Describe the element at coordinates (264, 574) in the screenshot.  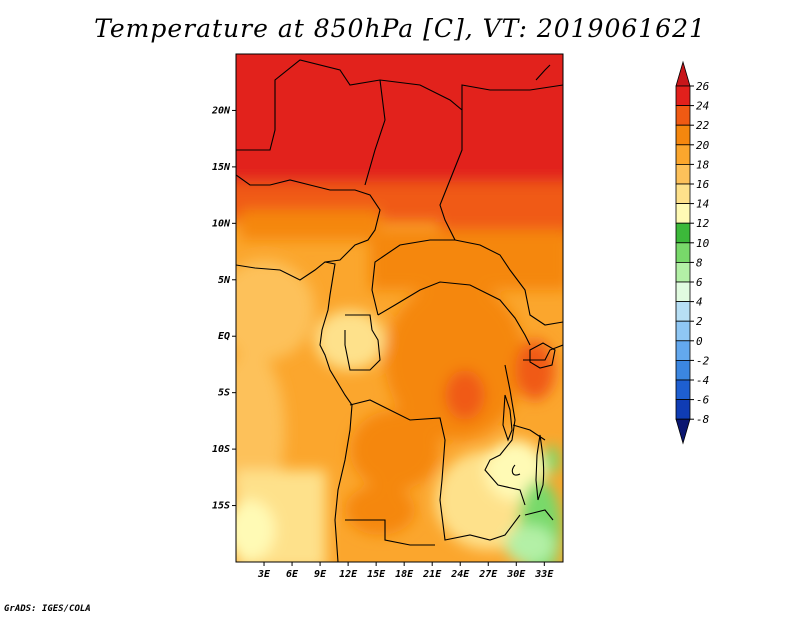
I see `lon-tick-label: 3E` at that location.